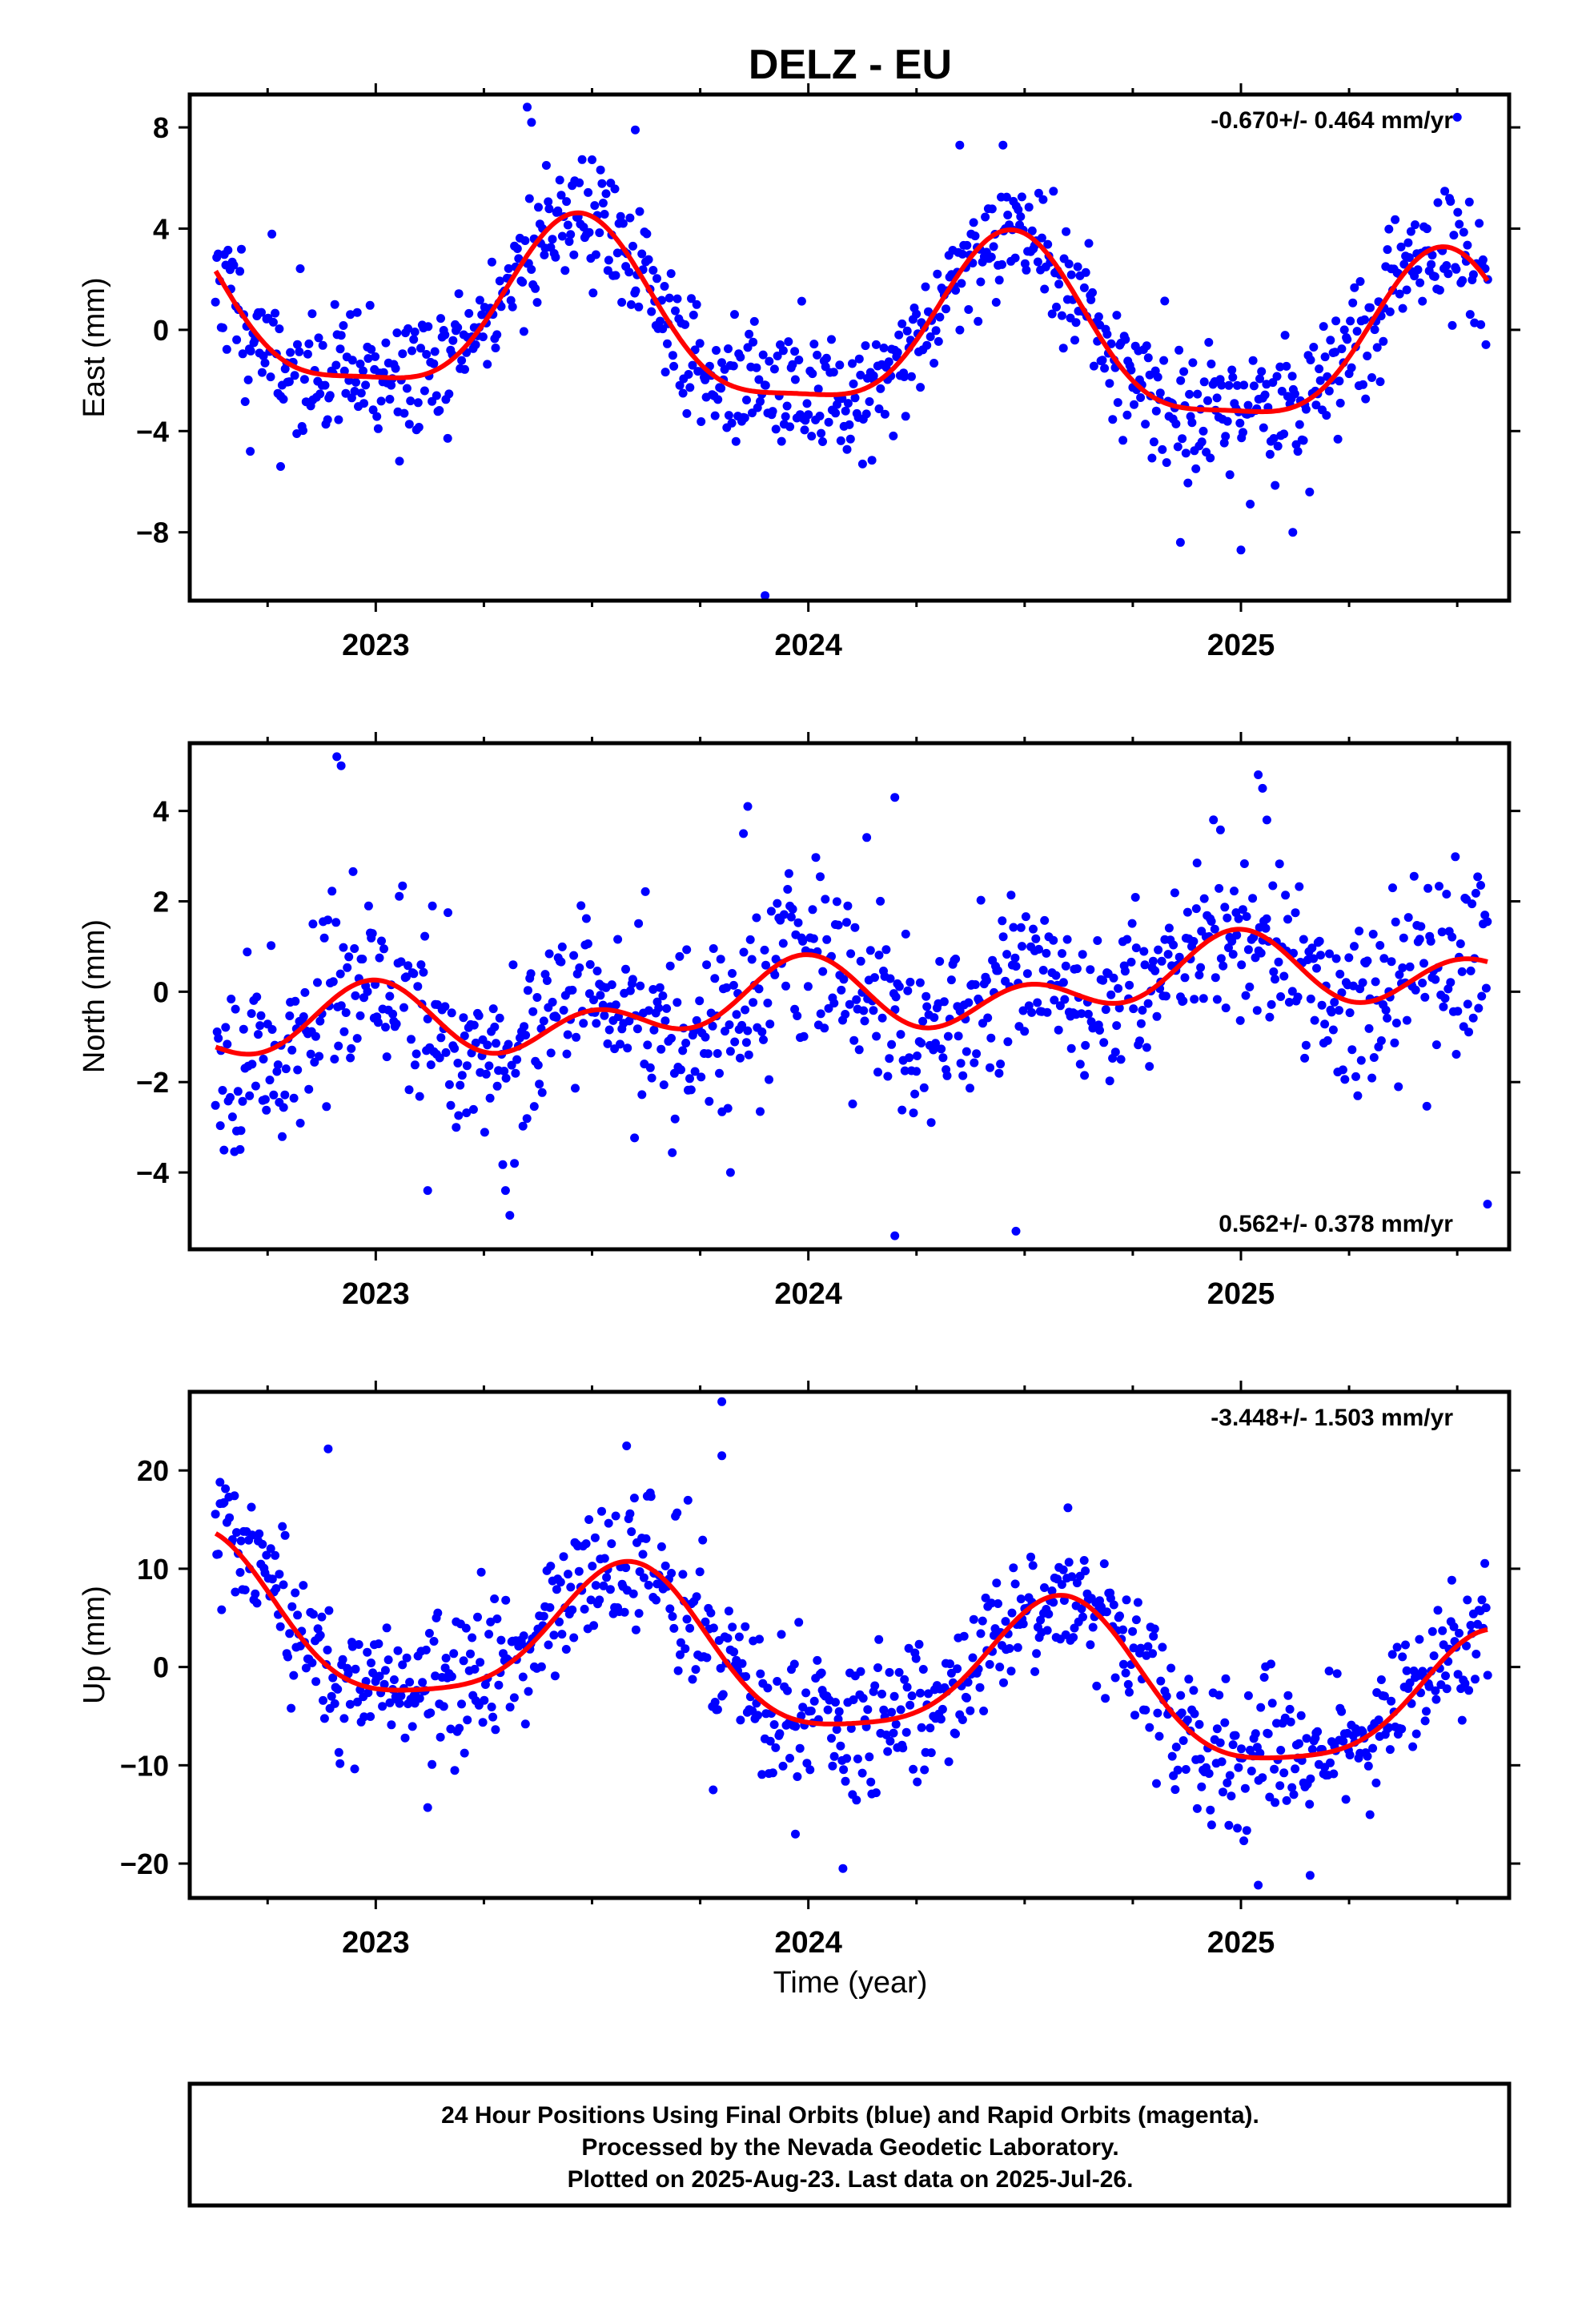 The height and width of the screenshot is (2324, 1582). What do you see at coordinates (851, 312) in the screenshot?
I see `east-fit-line` at bounding box center [851, 312].